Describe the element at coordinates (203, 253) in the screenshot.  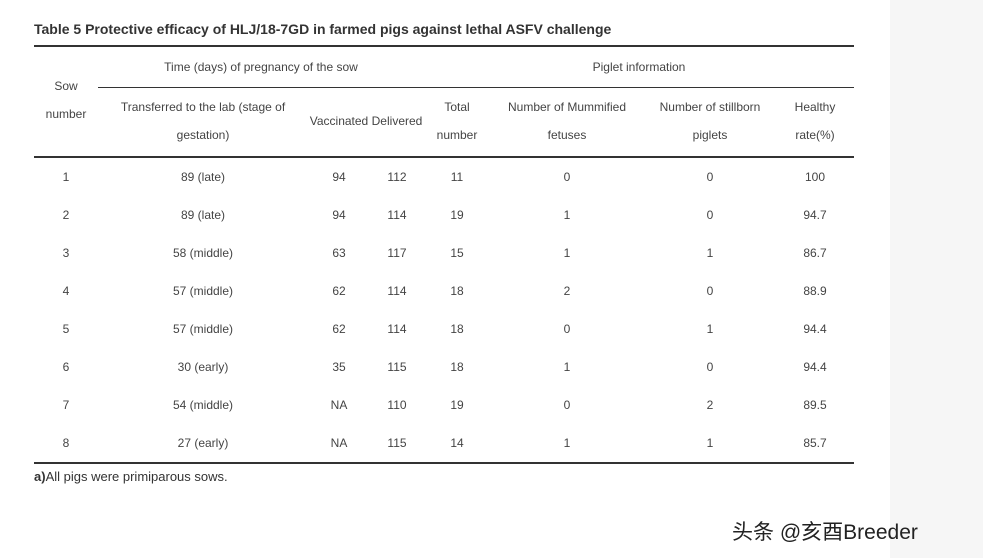
I see `cell-transferred: 58 (middle)` at that location.